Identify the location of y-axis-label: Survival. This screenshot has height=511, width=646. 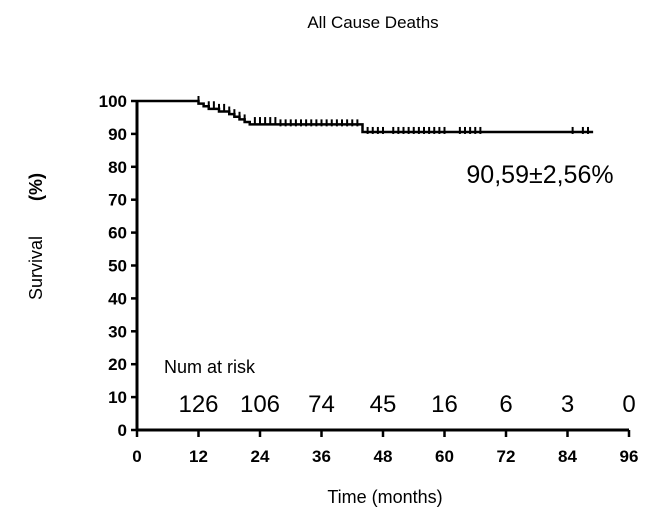
(36, 268).